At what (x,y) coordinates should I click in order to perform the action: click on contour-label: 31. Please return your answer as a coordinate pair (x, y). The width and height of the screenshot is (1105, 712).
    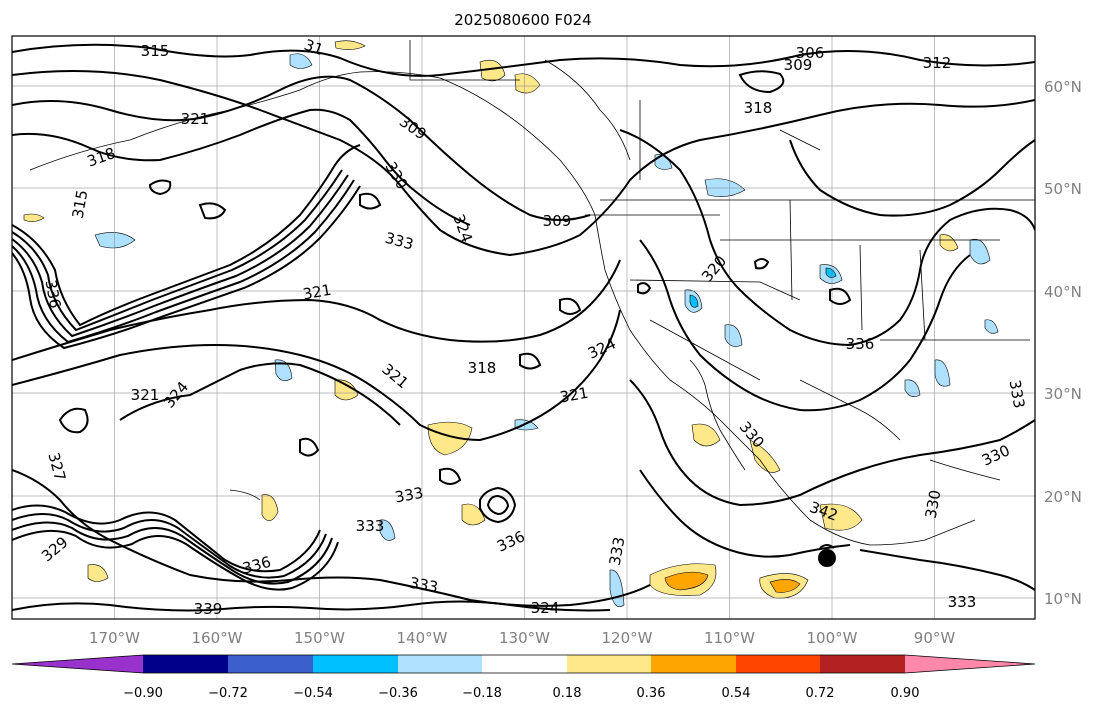
    Looking at the image, I should click on (314, 47).